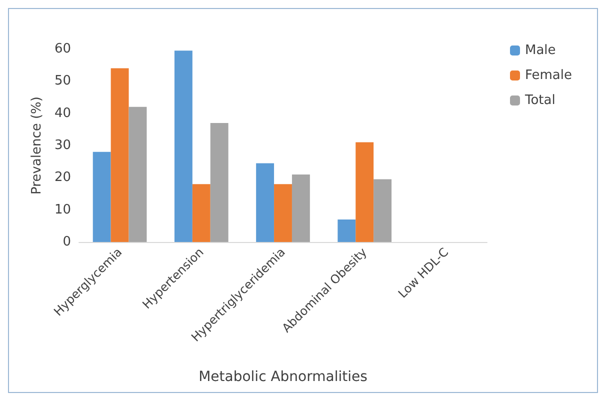 Image resolution: width=607 pixels, height=403 pixels. I want to click on y-axis-title: Prevalence (%), so click(37, 145).